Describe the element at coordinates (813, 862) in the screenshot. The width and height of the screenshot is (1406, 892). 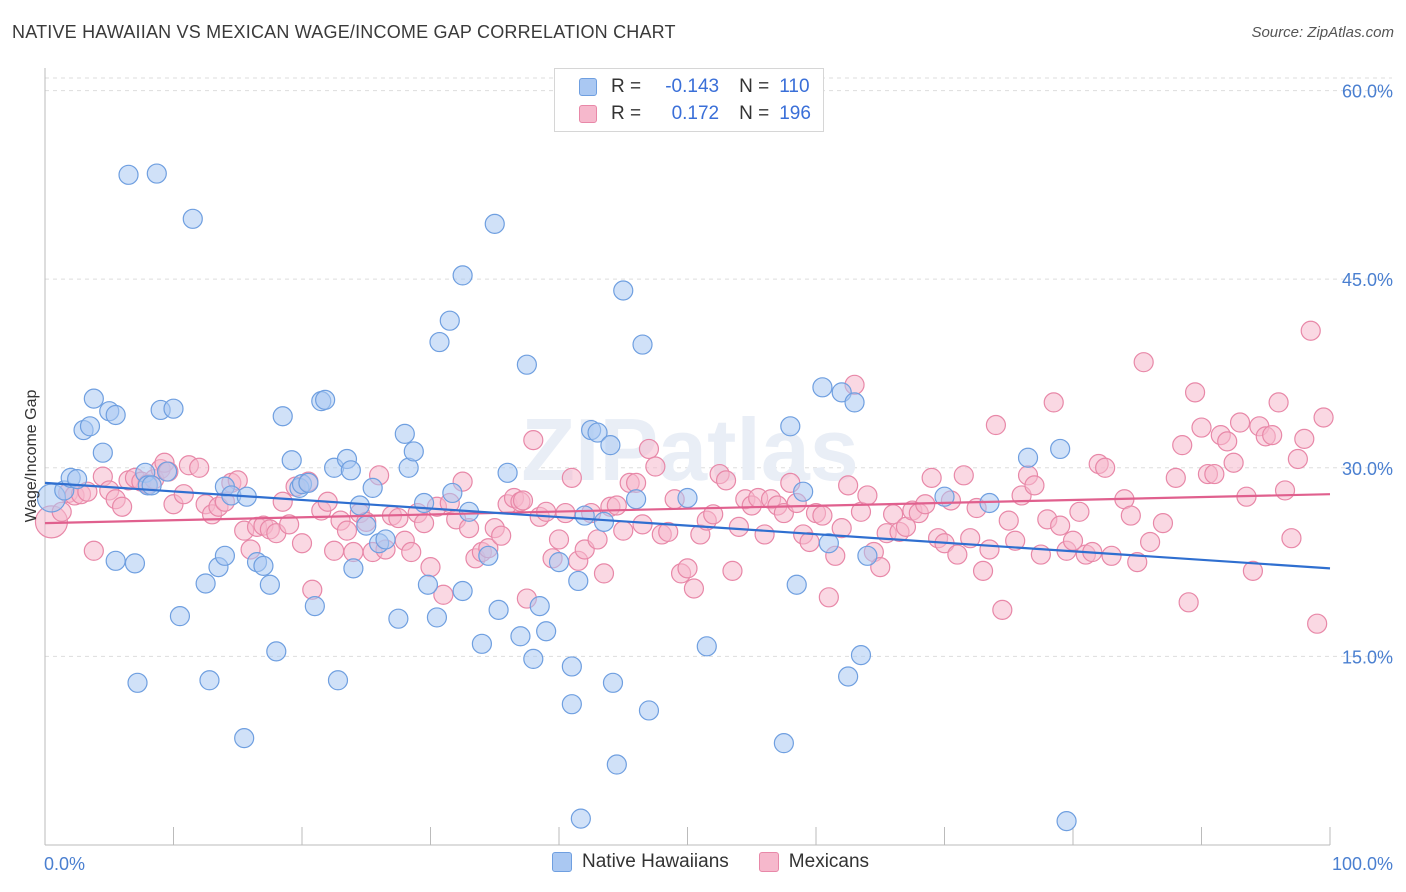
I see `legend-item-mexicans: Mexicans` at that location.